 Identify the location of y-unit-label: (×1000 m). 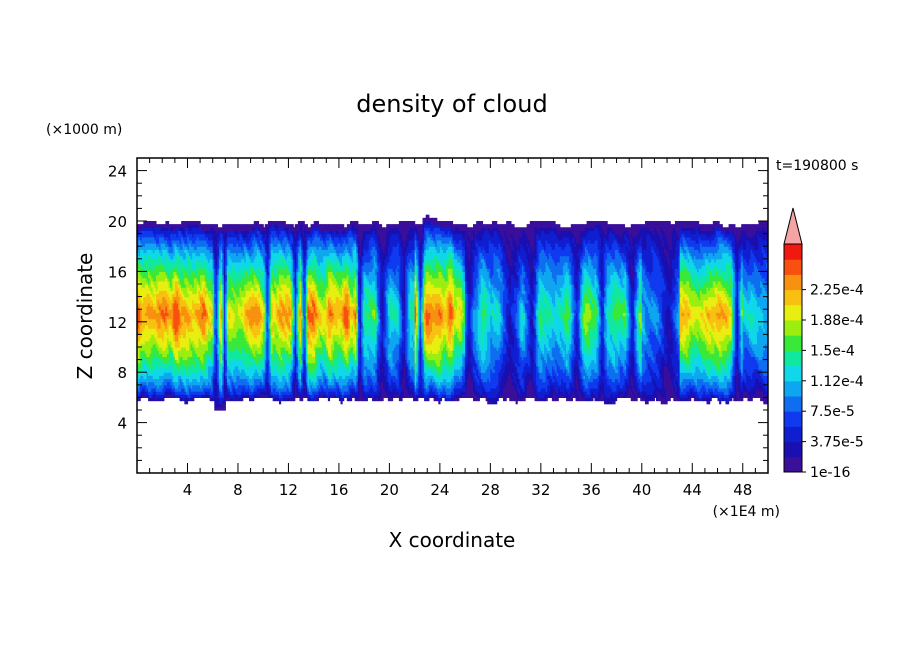
(84, 130).